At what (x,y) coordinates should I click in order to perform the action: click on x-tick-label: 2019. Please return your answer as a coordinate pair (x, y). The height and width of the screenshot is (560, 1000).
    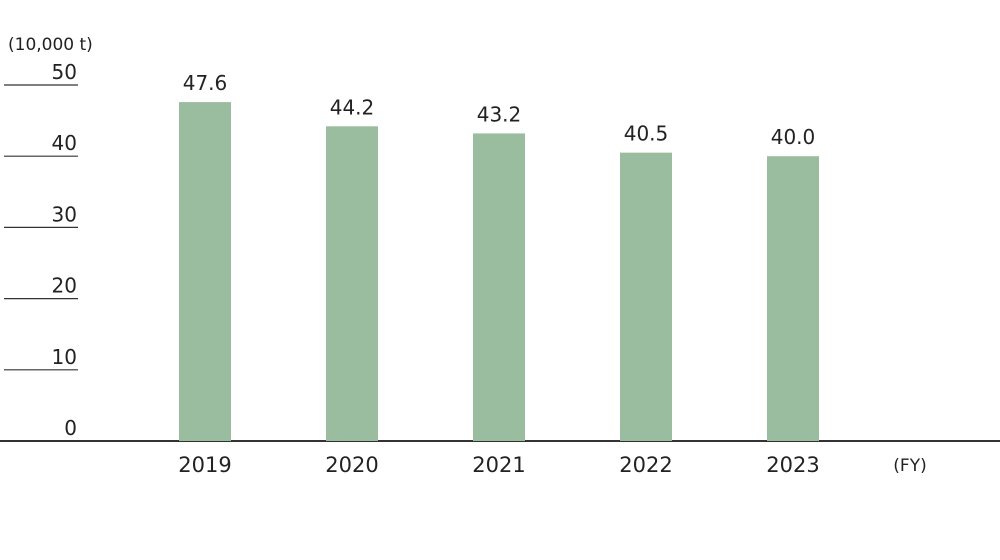
    Looking at the image, I should click on (204, 465).